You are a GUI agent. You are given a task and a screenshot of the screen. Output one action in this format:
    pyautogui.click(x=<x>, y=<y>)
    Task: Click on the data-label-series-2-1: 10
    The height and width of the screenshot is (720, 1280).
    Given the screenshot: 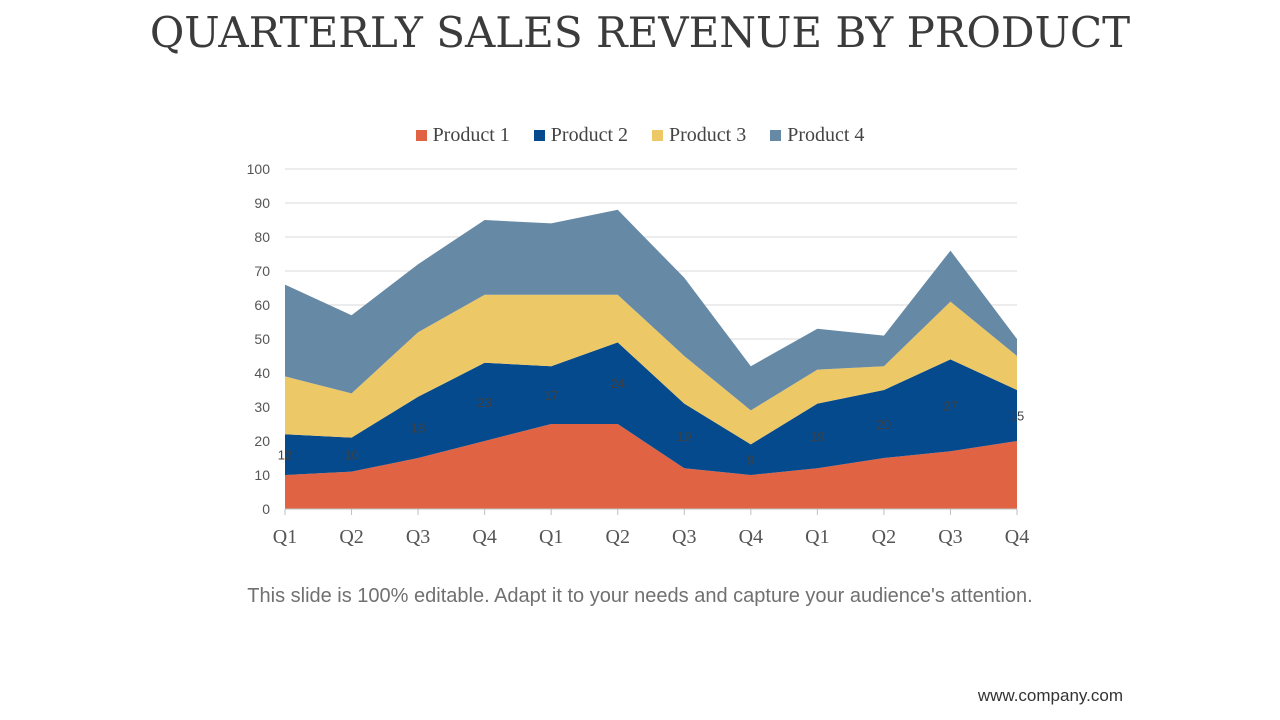 What is the action you would take?
    pyautogui.click(x=351, y=455)
    